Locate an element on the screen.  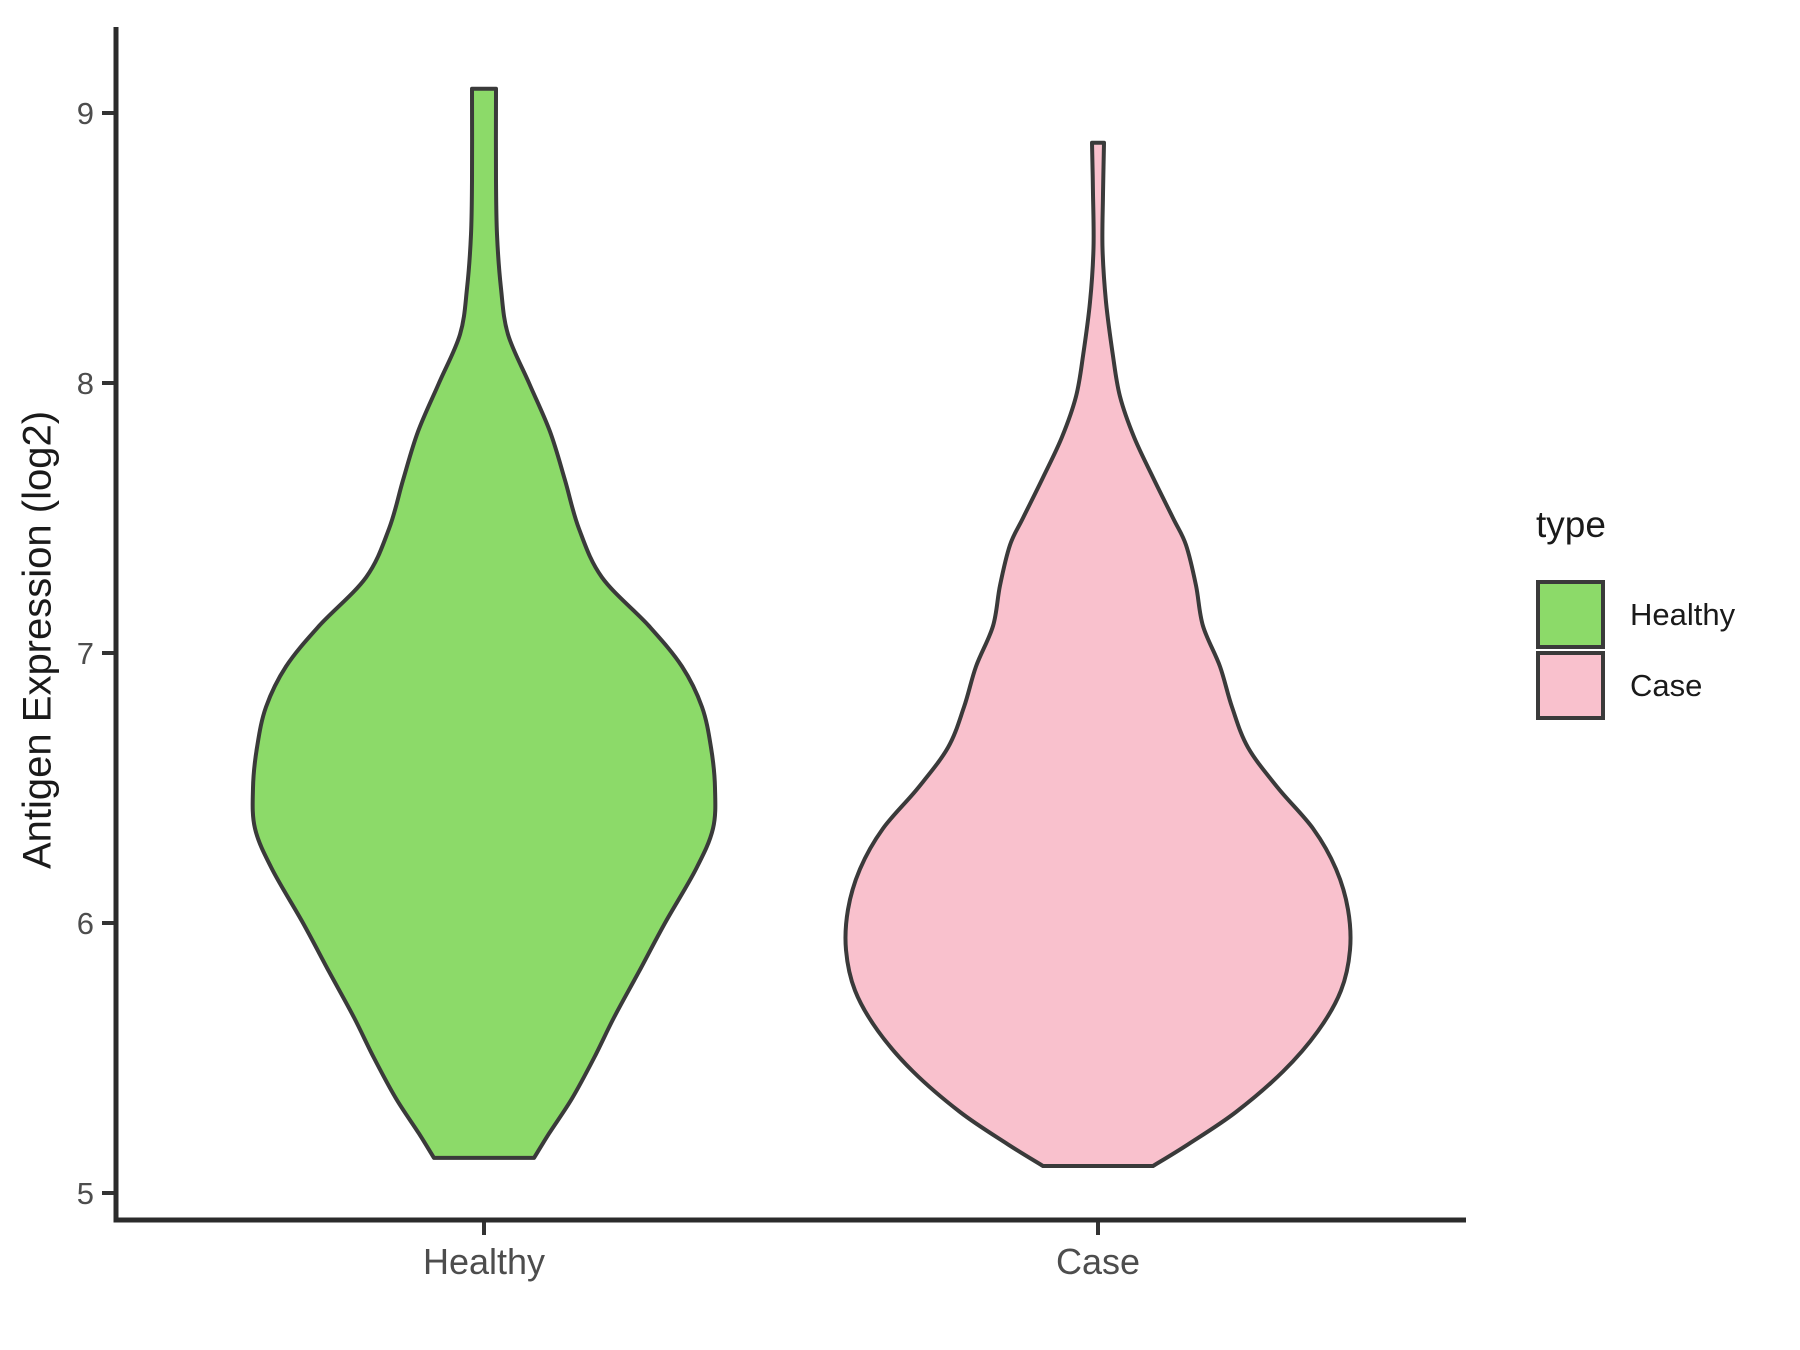
legend-entry-healthy: Healthy is located at coordinates (1635, 614).